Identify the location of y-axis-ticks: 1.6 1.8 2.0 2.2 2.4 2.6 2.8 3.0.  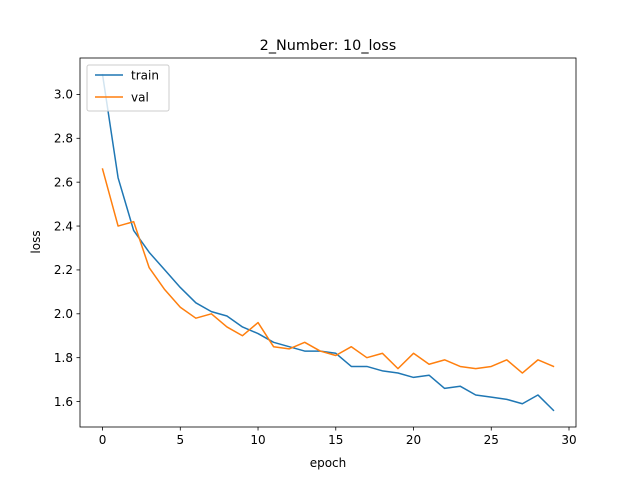
(67, 248).